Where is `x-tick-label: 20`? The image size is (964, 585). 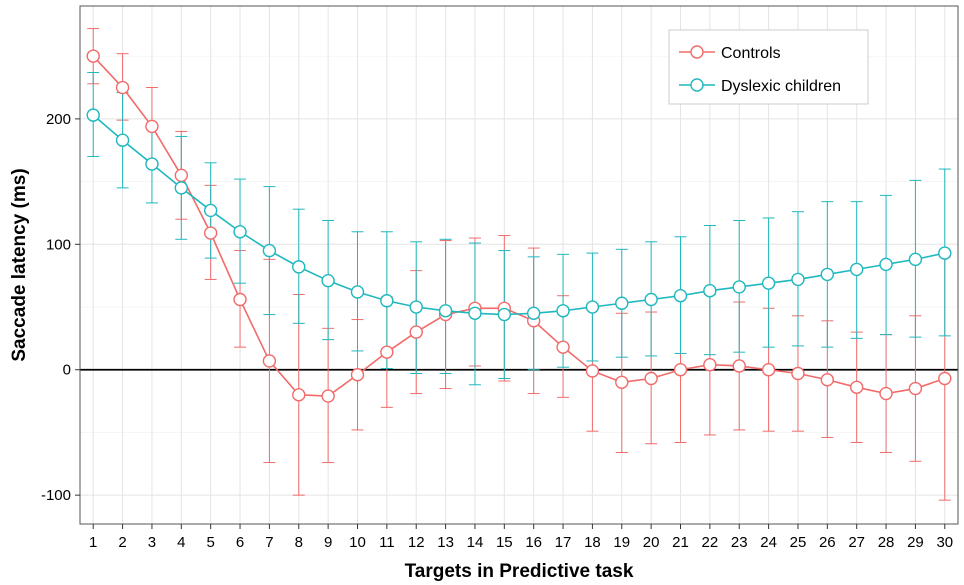 x-tick-label: 20 is located at coordinates (651, 542).